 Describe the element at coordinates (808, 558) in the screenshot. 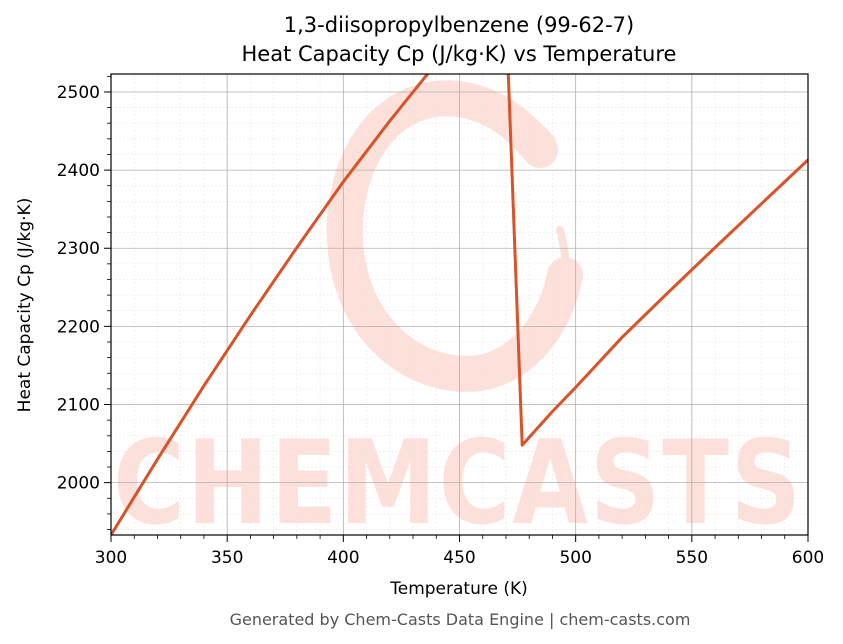

I see `x-tick-label: 600` at that location.